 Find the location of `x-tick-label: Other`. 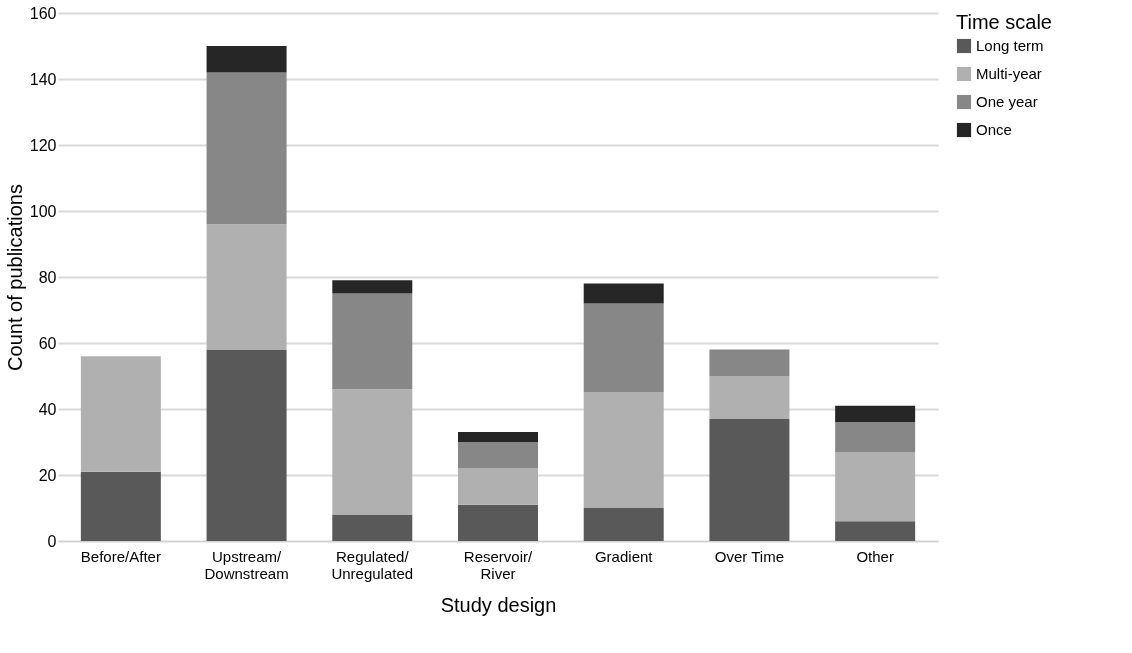

x-tick-label: Other is located at coordinates (875, 556).